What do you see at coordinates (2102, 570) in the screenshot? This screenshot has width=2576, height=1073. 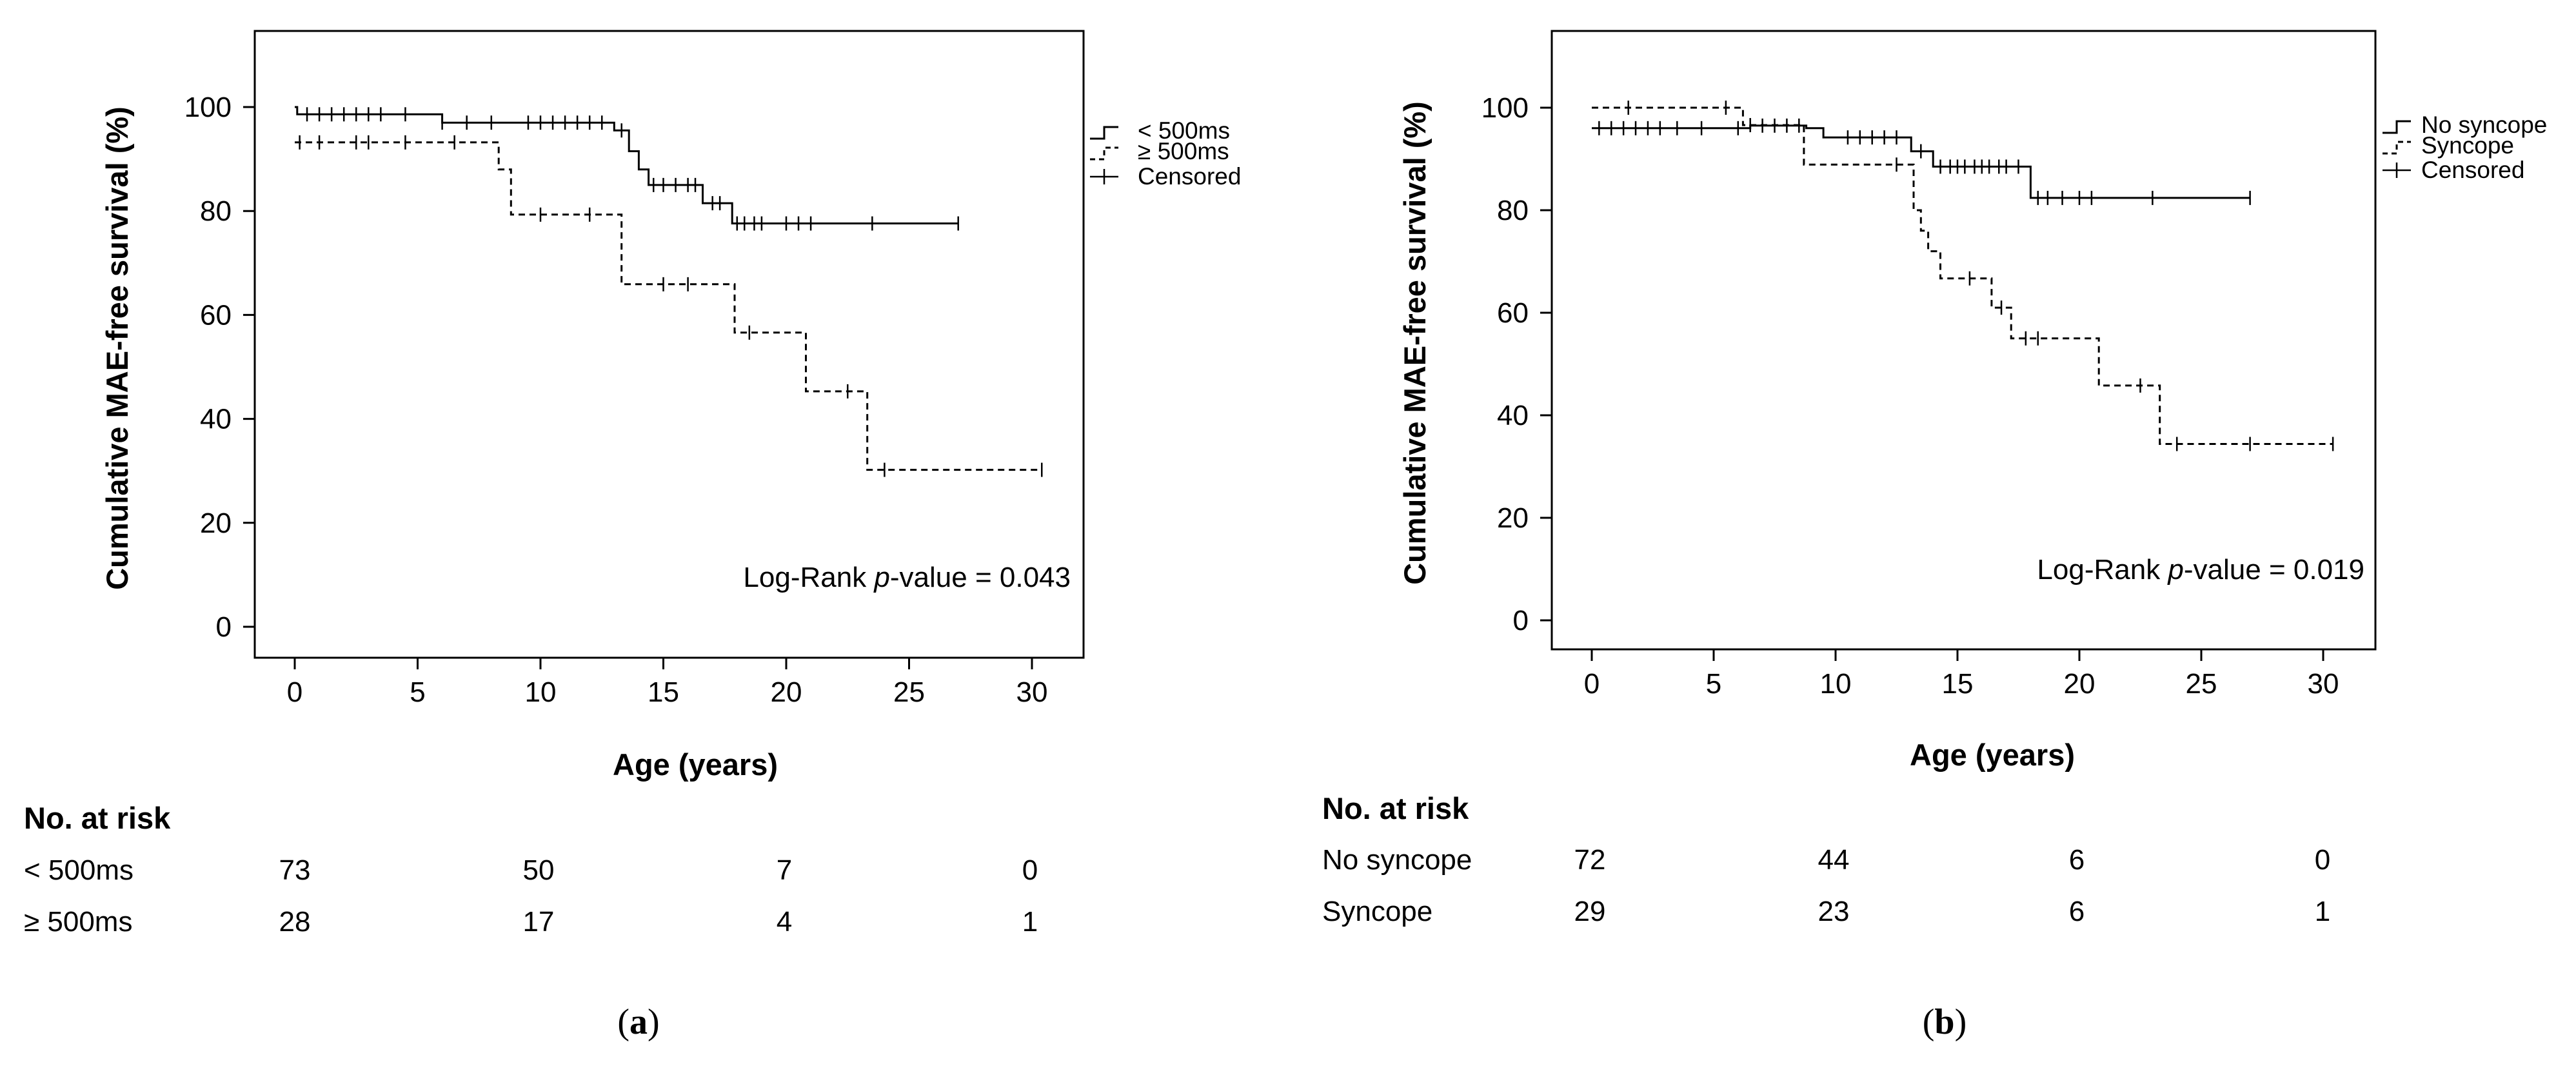 I see `panel-b-logrank-prefix: Log-Rank` at bounding box center [2102, 570].